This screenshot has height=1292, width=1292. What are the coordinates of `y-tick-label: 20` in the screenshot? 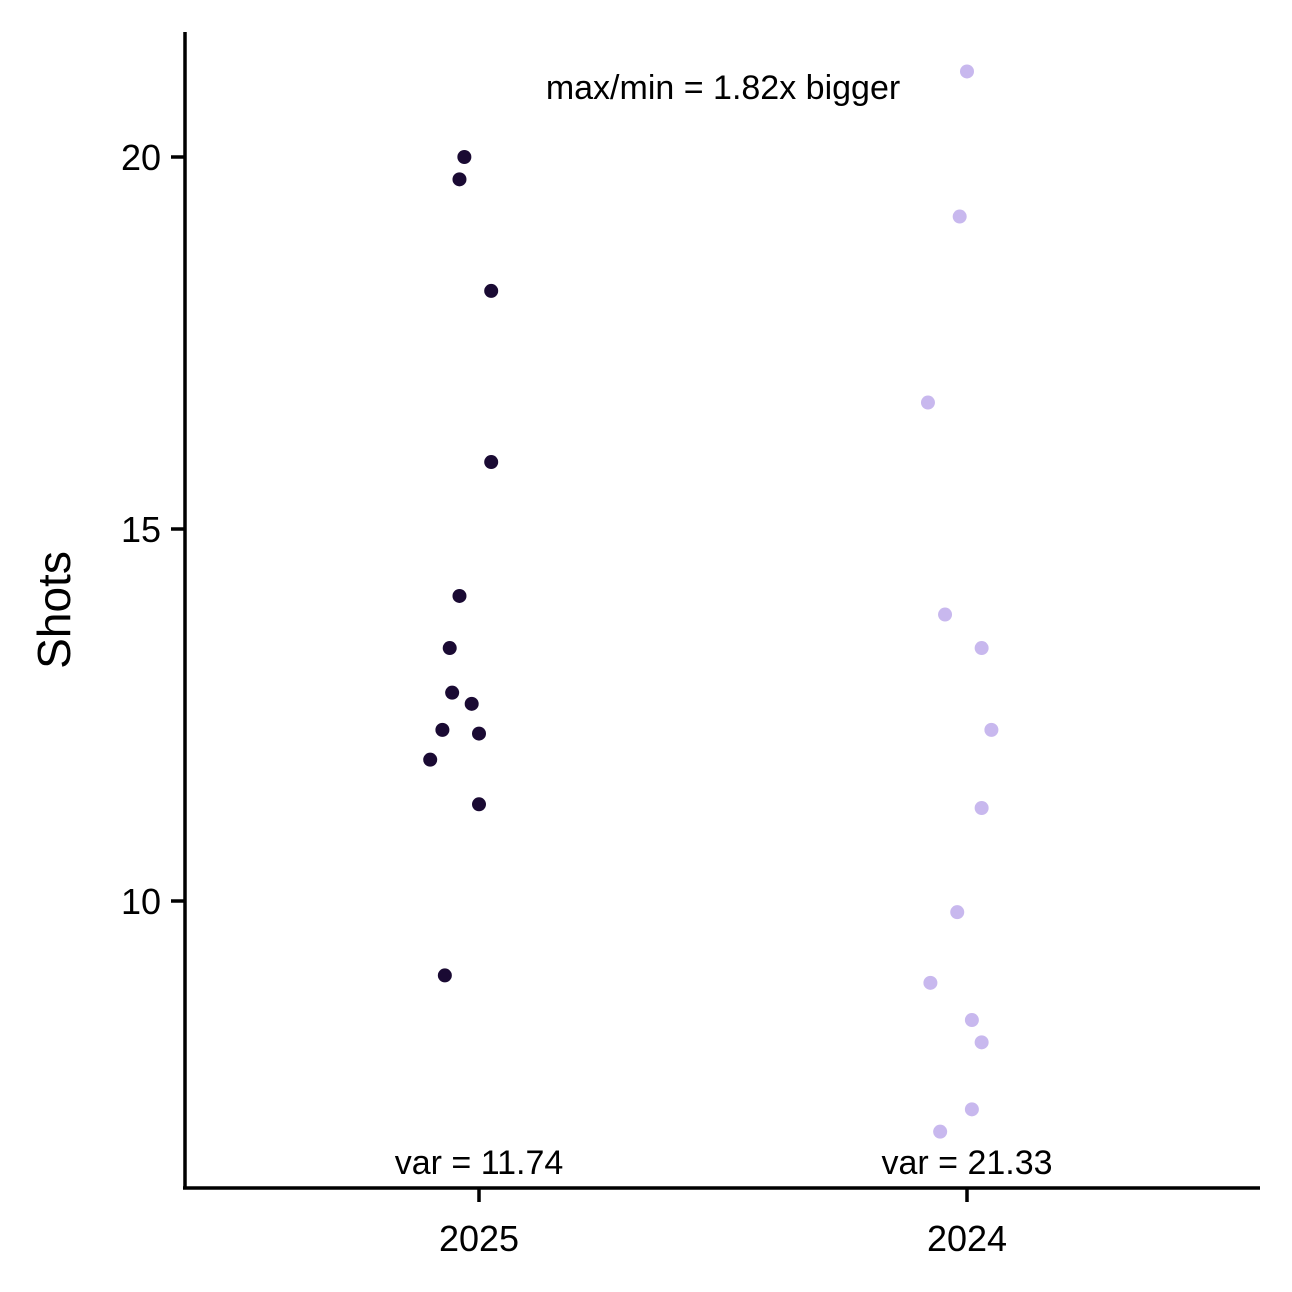 It's located at (141, 157).